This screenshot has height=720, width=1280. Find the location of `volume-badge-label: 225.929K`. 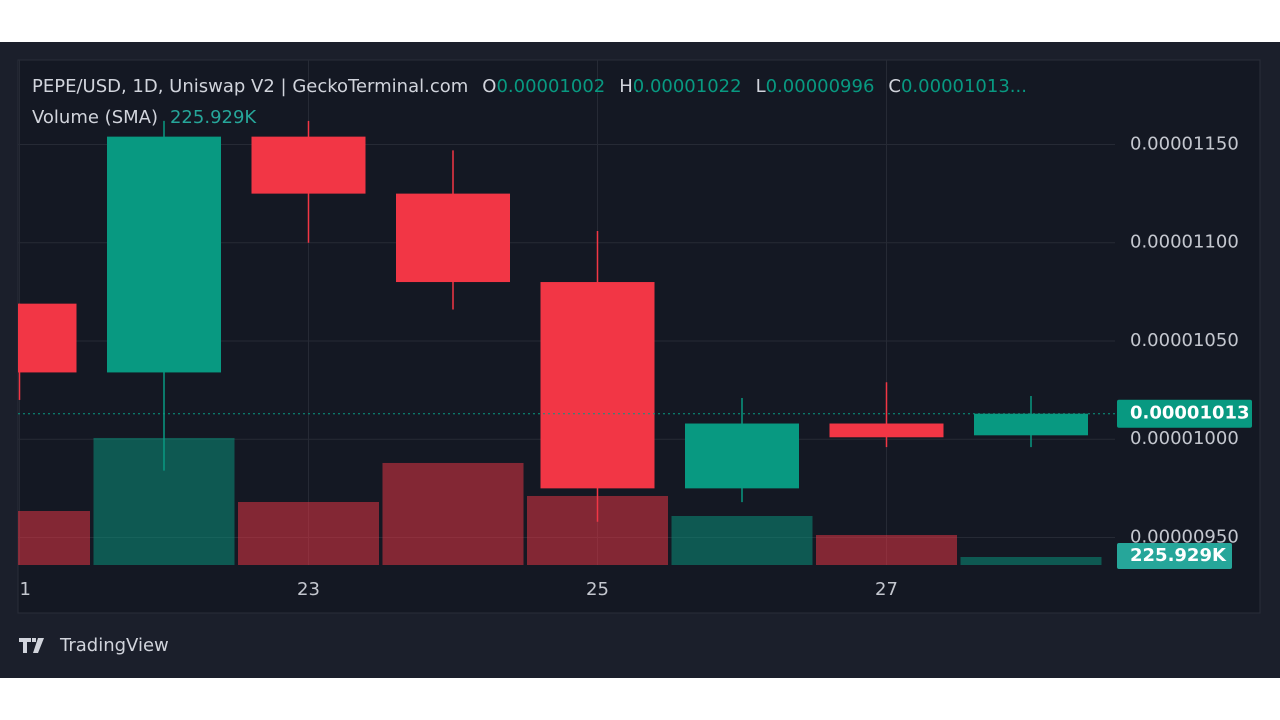

volume-badge-label: 225.929K is located at coordinates (1178, 555).